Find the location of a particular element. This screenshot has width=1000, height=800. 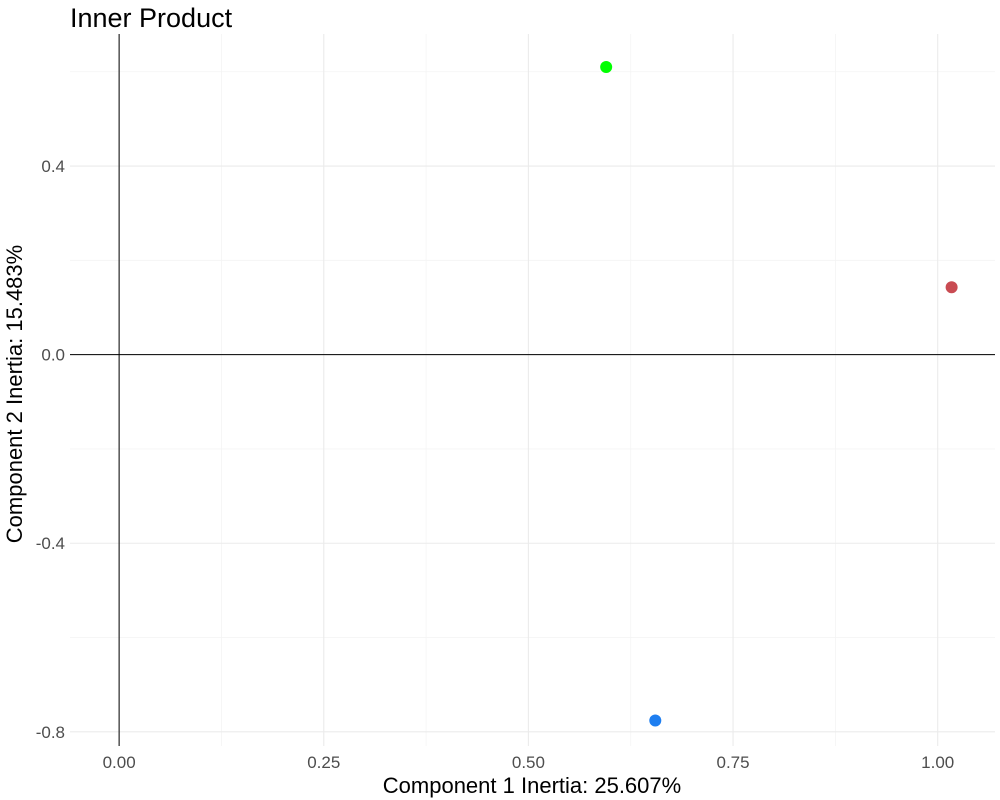

y-tick-label-3: 0.4 is located at coordinates (53, 166).